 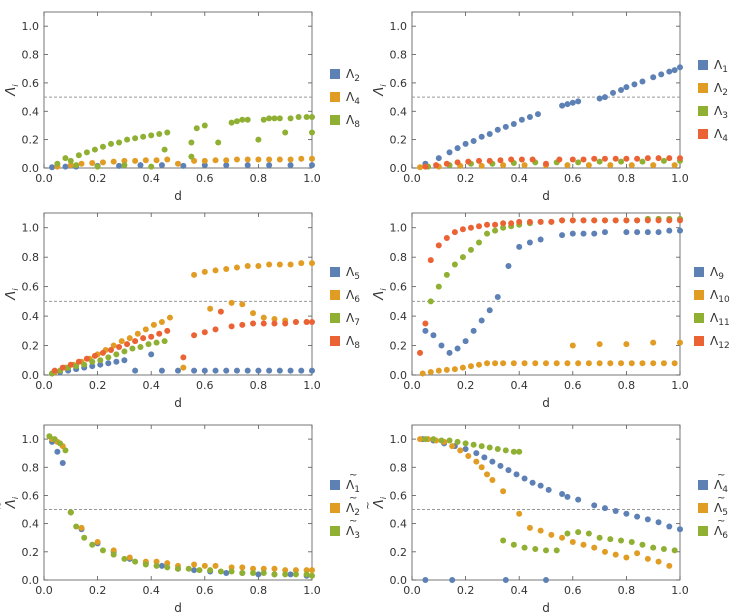 What do you see at coordinates (184, 162) in the screenshot?
I see `series-Λ4` at bounding box center [184, 162].